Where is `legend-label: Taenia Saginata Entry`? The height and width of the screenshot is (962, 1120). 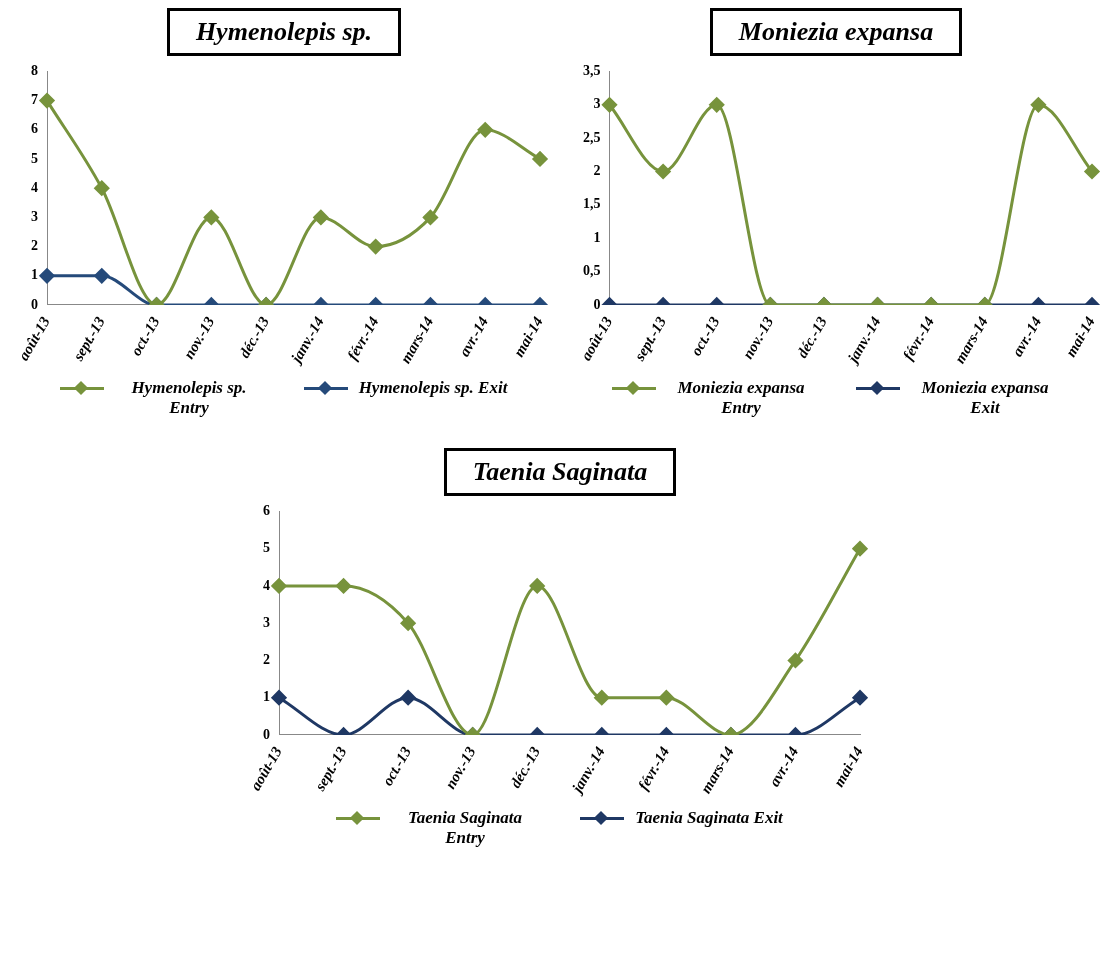
legend-label: Taenia Saginata Entry is located at coordinates (465, 828).